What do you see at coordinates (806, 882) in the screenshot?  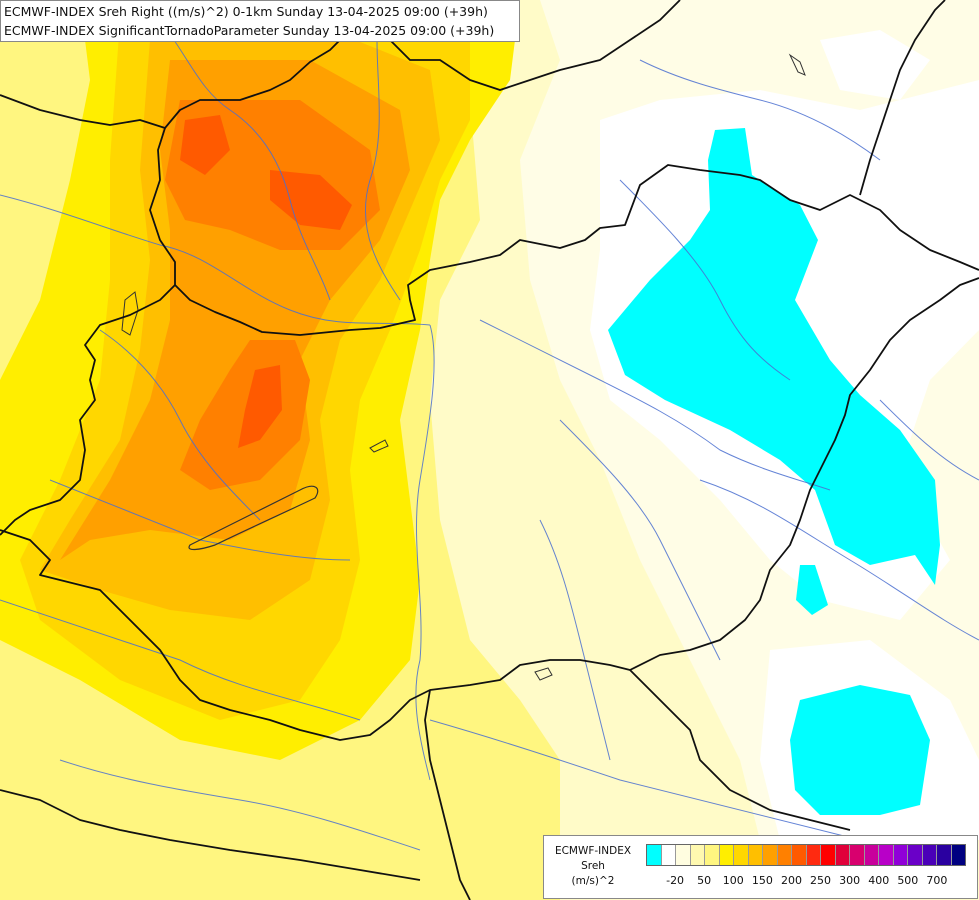 I see `legend-ticks: -20 50 100 150 200 250 300 400 500 700` at bounding box center [806, 882].